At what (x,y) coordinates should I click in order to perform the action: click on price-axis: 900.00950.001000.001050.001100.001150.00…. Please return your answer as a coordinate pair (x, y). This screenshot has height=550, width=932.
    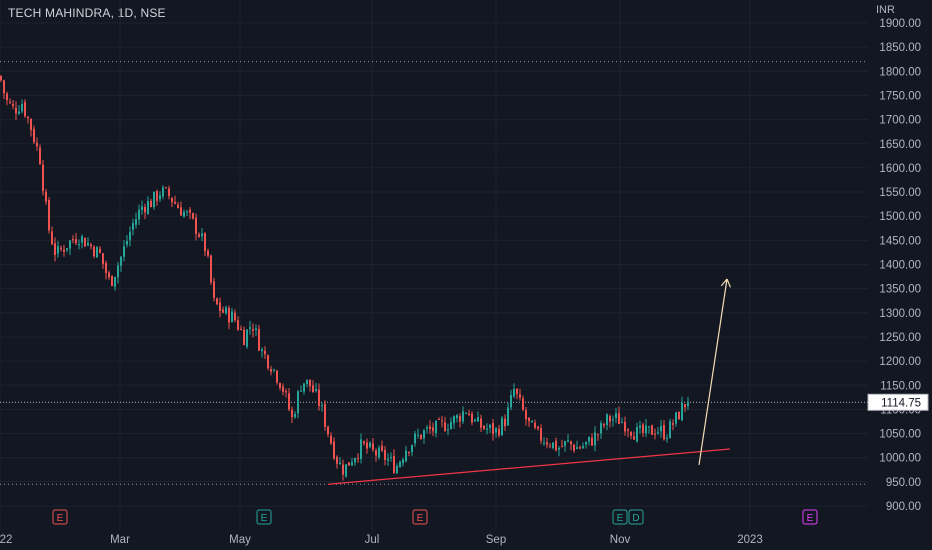
    Looking at the image, I should click on (898, 265).